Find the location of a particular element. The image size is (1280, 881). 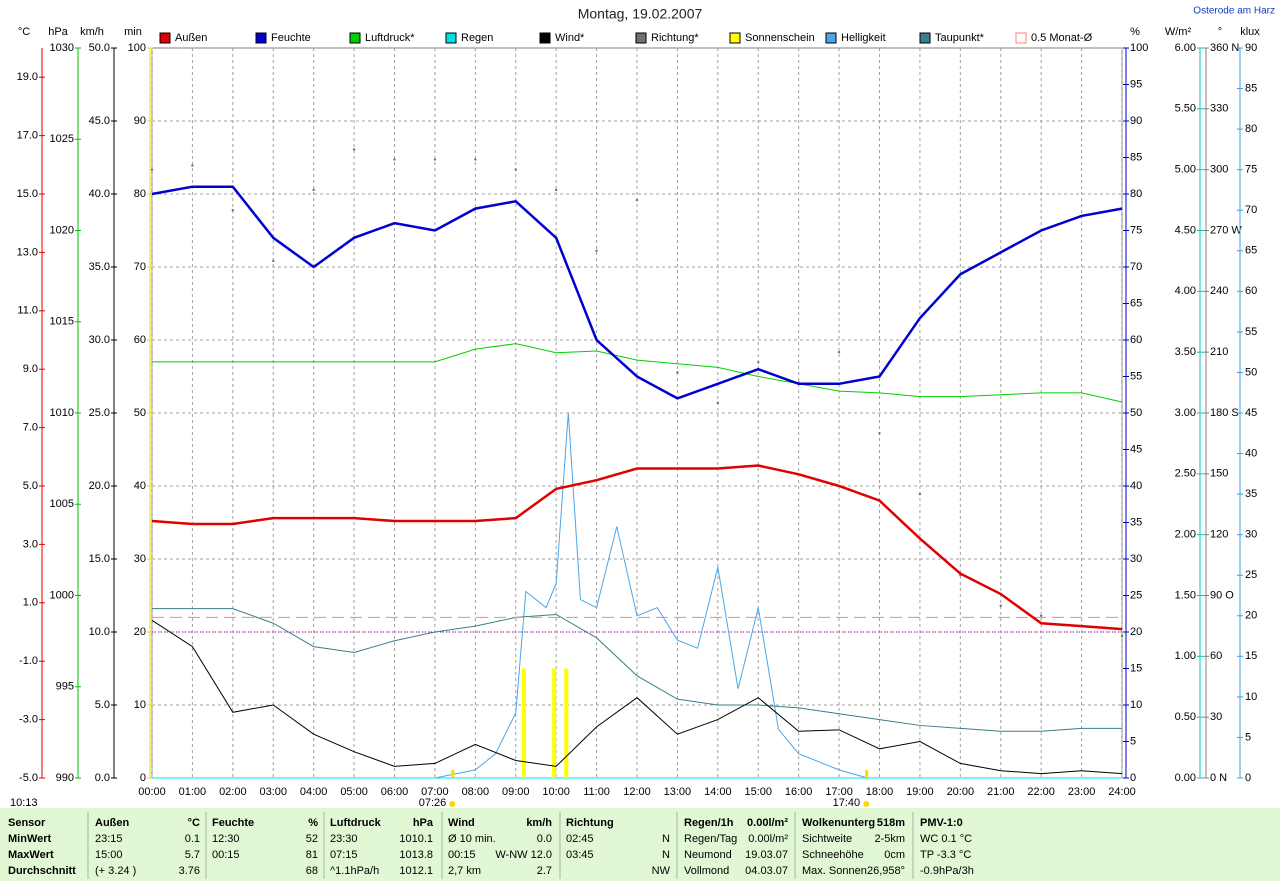

y-tick-label: 1.50 is located at coordinates (1185, 595).